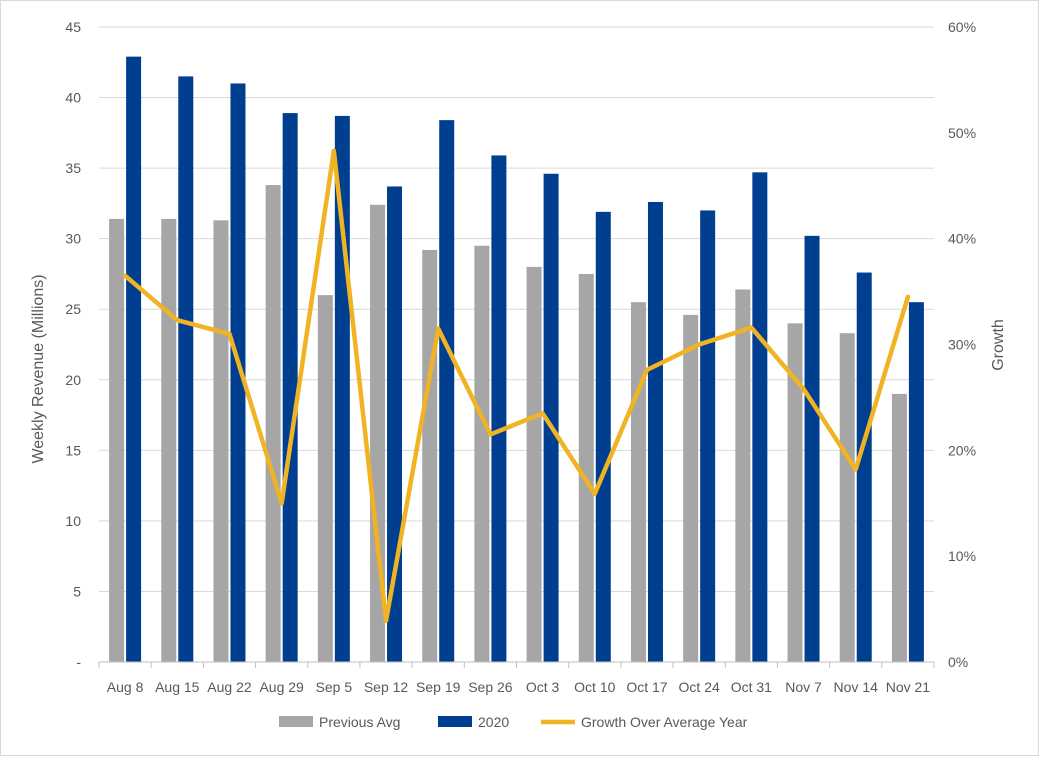 This screenshot has width=1039, height=760. I want to click on x-tick-label: Aug 22, so click(229, 687).